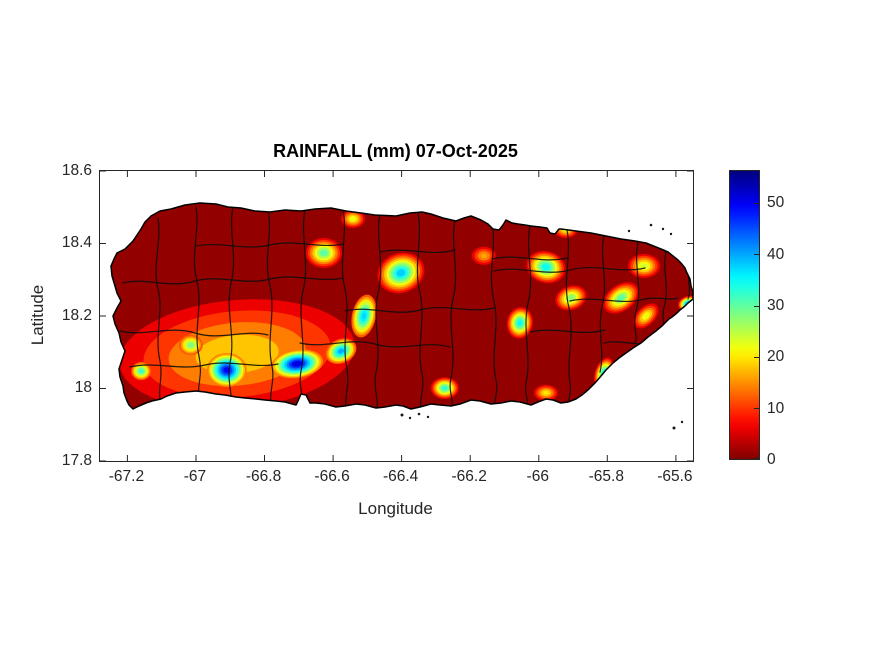  Describe the element at coordinates (744, 315) in the screenshot. I see `colorbar-gradient` at that location.